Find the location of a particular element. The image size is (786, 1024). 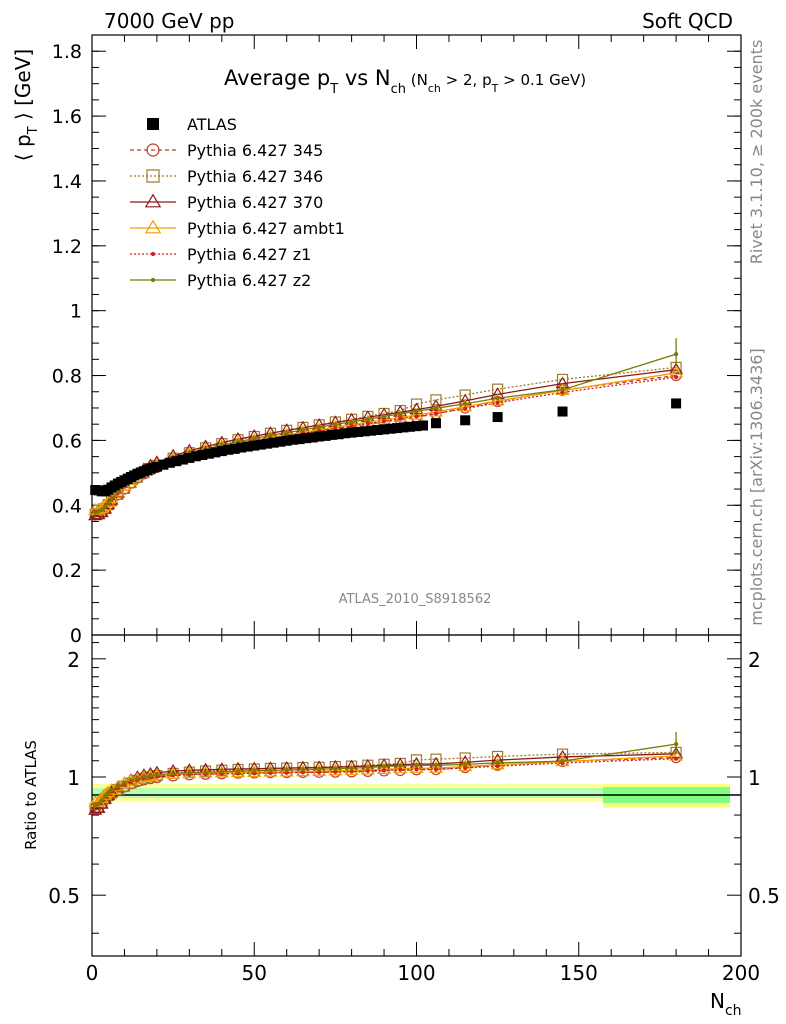

x-label-sub: ch is located at coordinates (733, 1011).